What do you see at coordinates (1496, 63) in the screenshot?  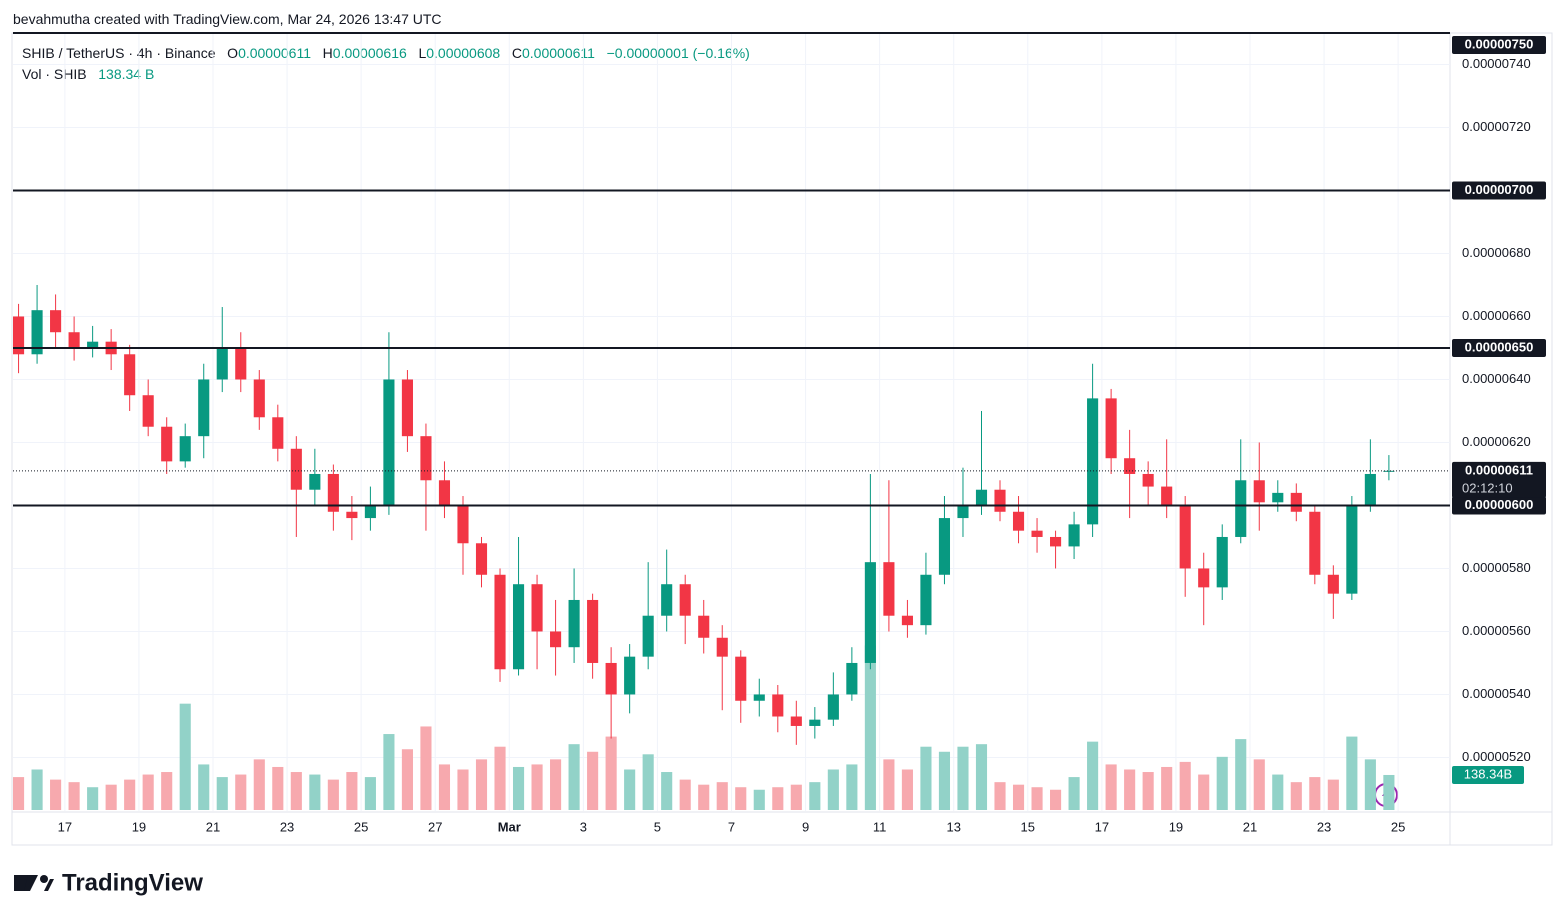 I see `y-tick-label: 0.00000740` at bounding box center [1496, 63].